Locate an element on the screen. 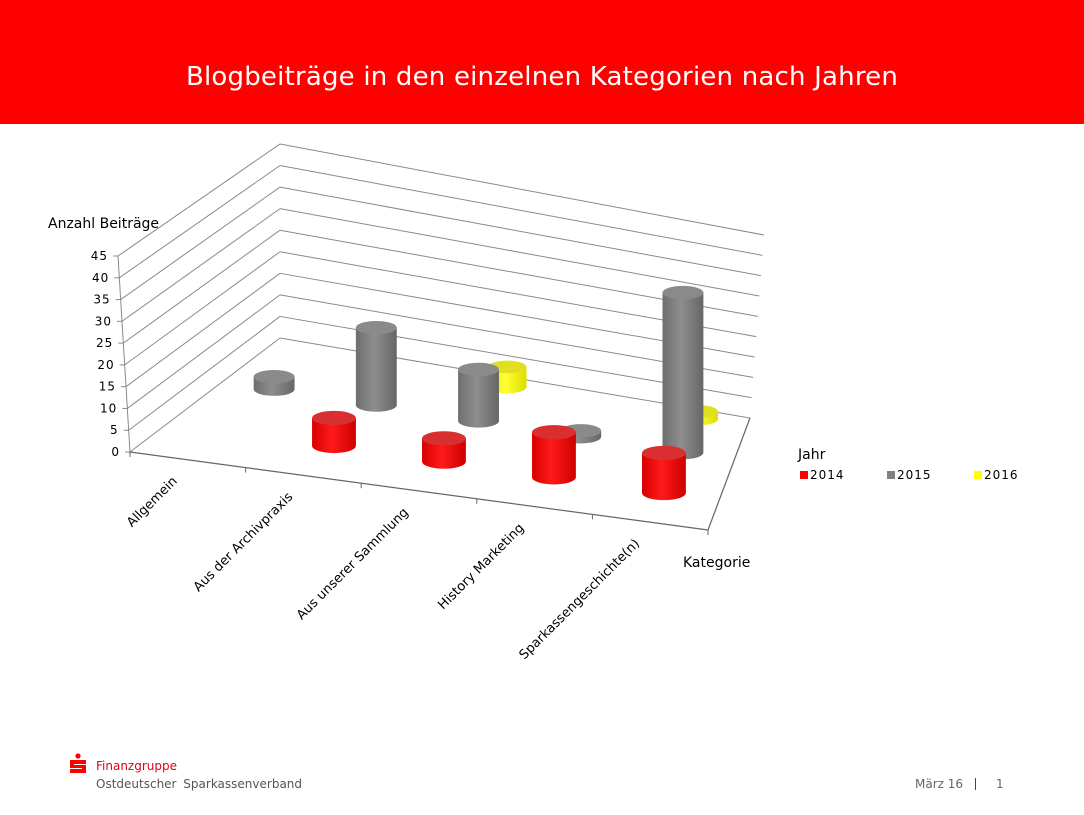 The image size is (1084, 815). y-tick-label: 5 is located at coordinates (114, 430).